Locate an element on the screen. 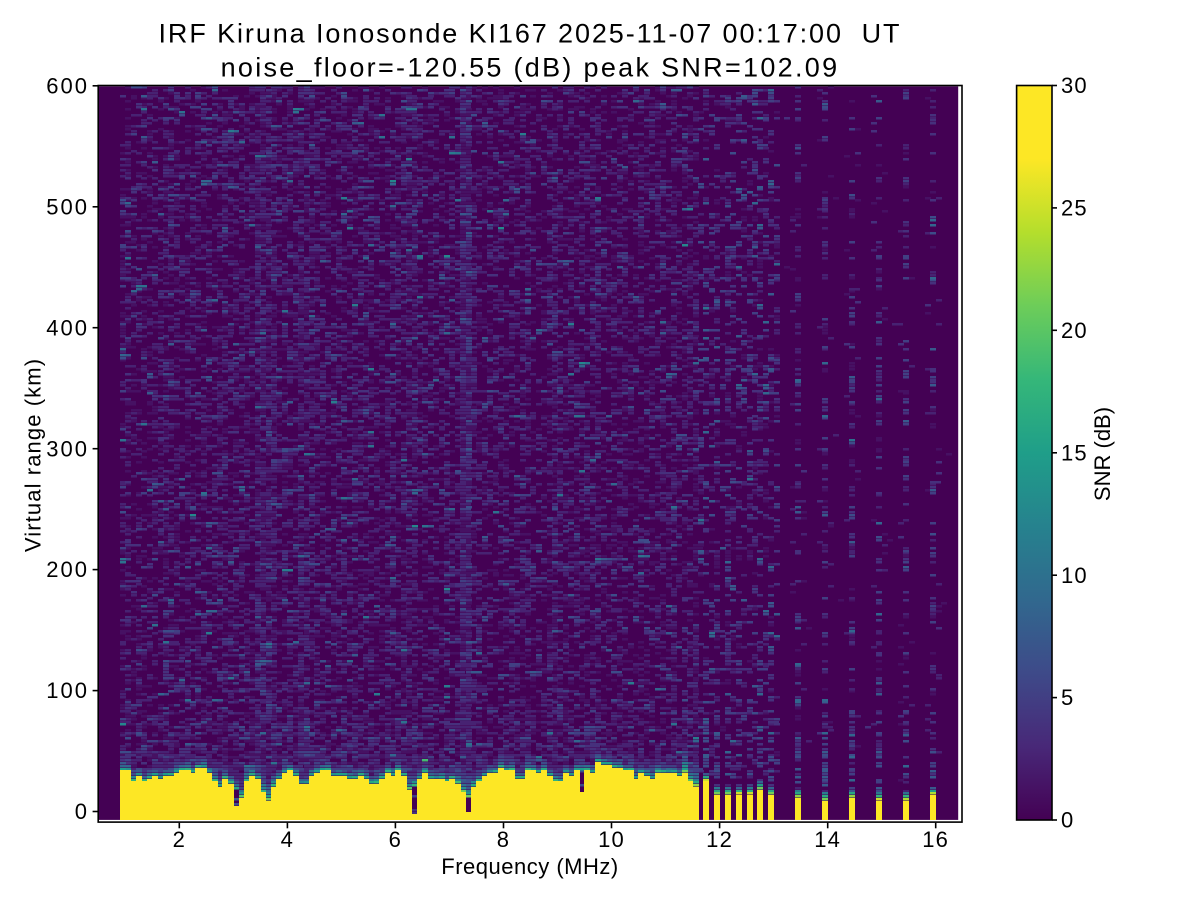 Image resolution: width=1200 pixels, height=900 pixels. svg-text: 15 is located at coordinates (1074, 452).